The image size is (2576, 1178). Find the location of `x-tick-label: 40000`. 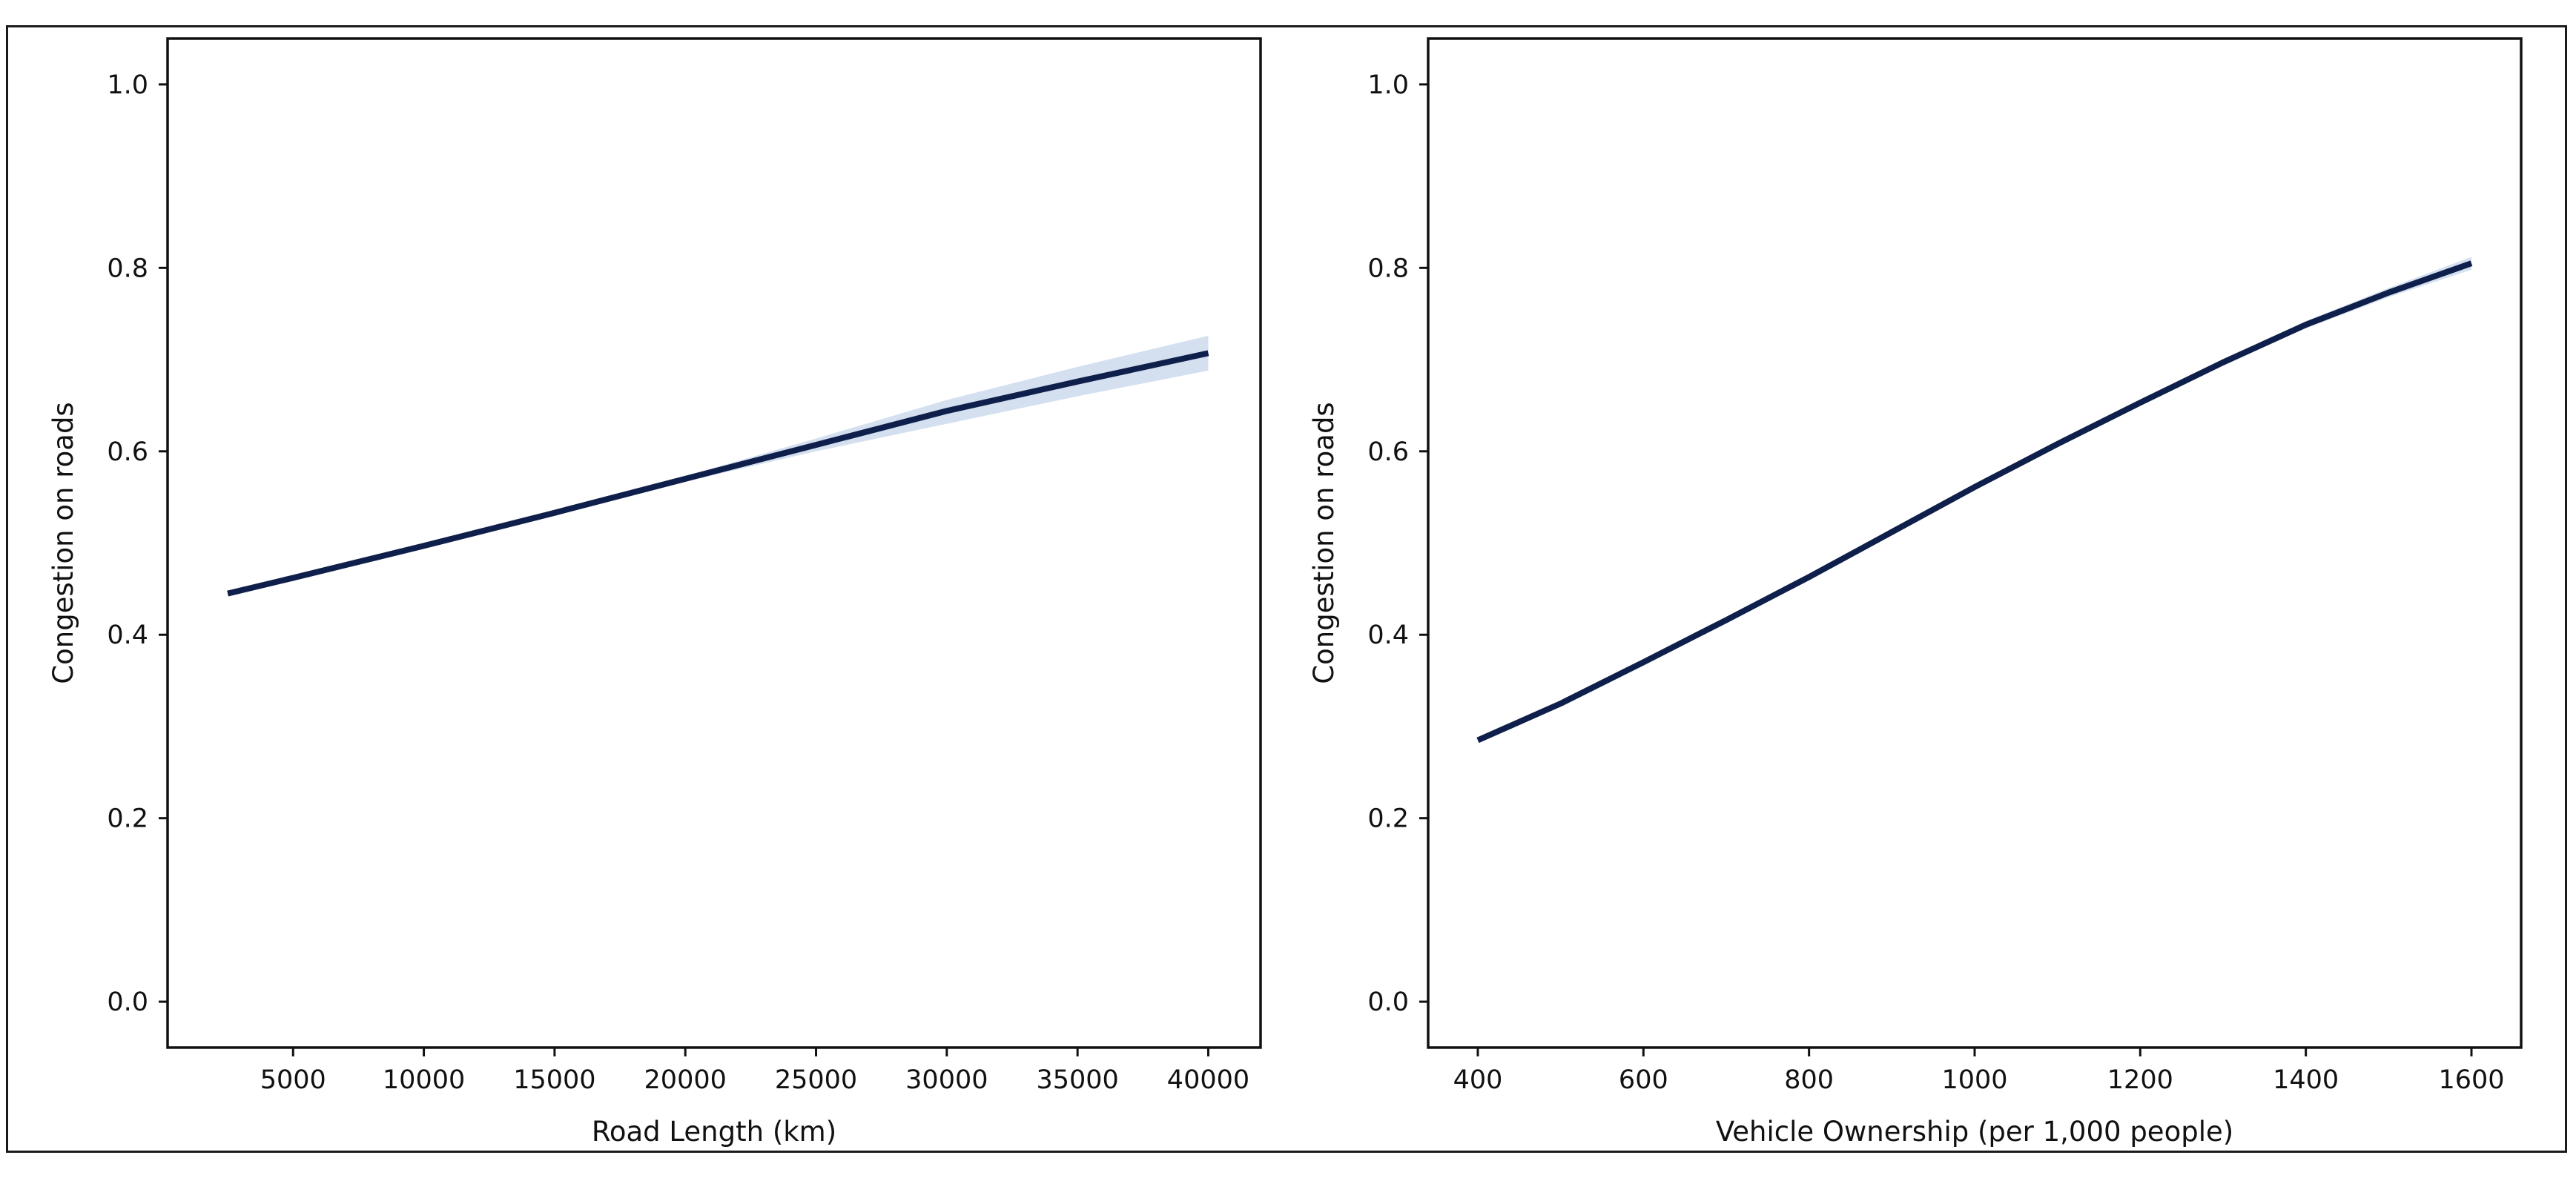

x-tick-label: 40000 is located at coordinates (1208, 1080).